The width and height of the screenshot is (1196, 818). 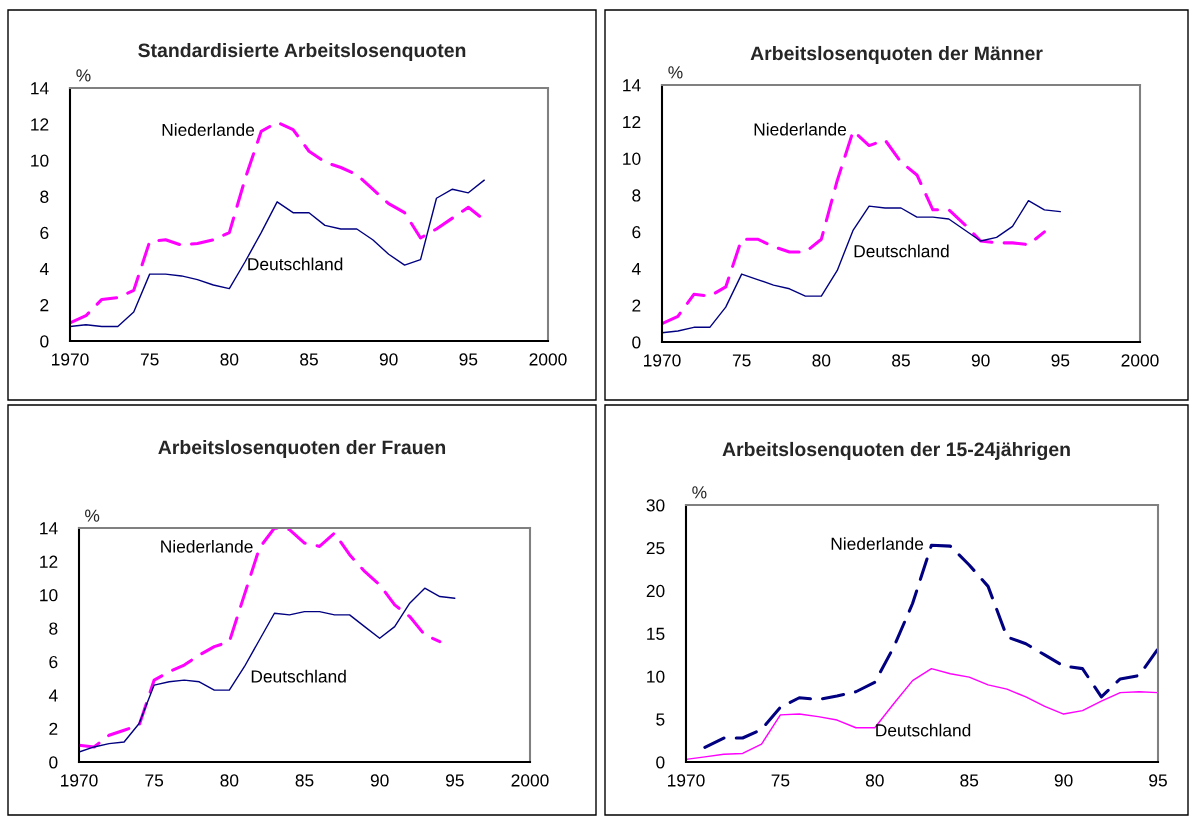 I want to click on chart-title: Standardisierte Arbeitslosenquoten, so click(x=302, y=52).